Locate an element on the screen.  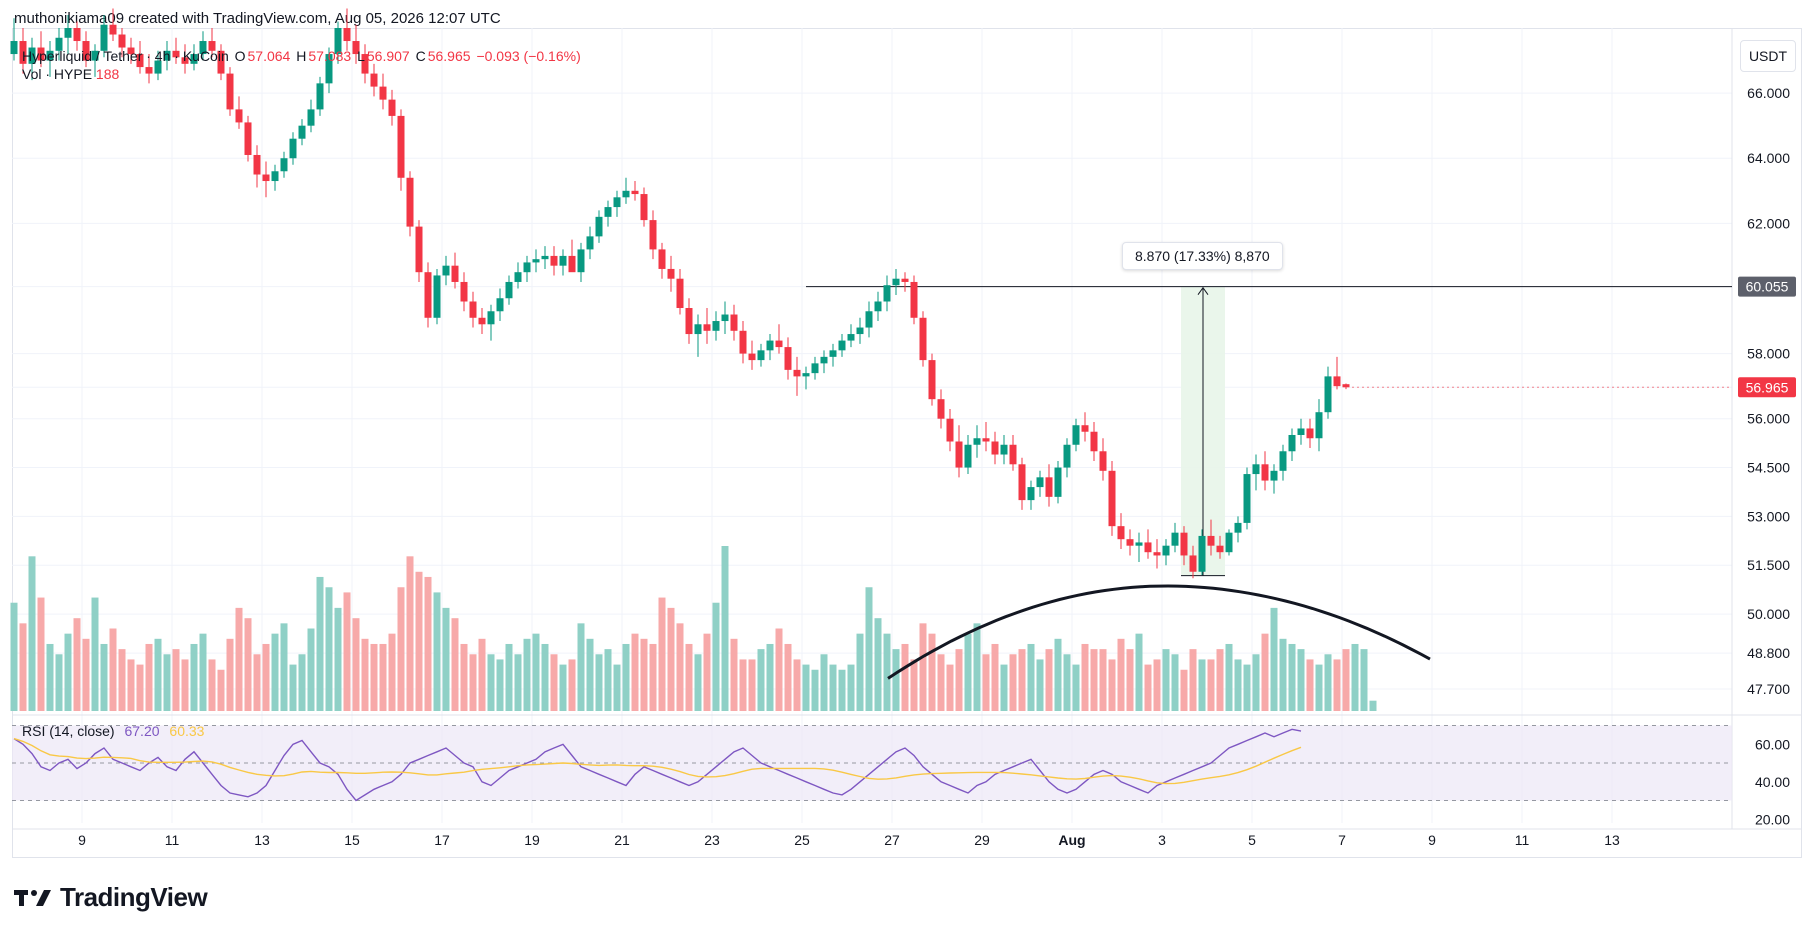
measure-tooltip: 8.870 (17.33%) 8,870 is located at coordinates (1202, 256).